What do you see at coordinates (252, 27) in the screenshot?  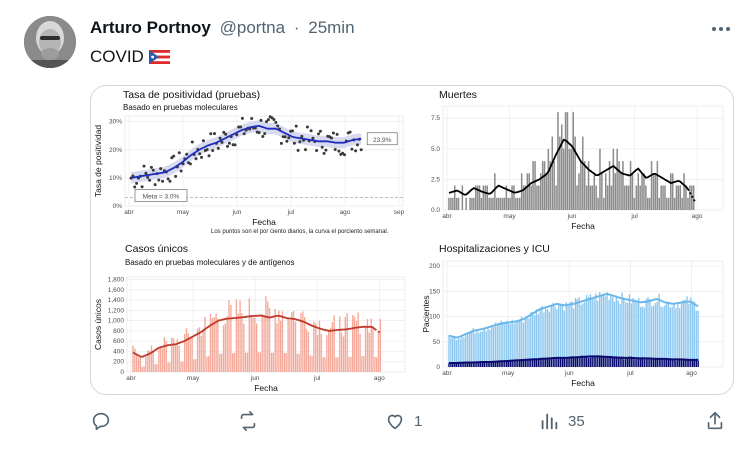 I see `author-handle: @portna` at bounding box center [252, 27].